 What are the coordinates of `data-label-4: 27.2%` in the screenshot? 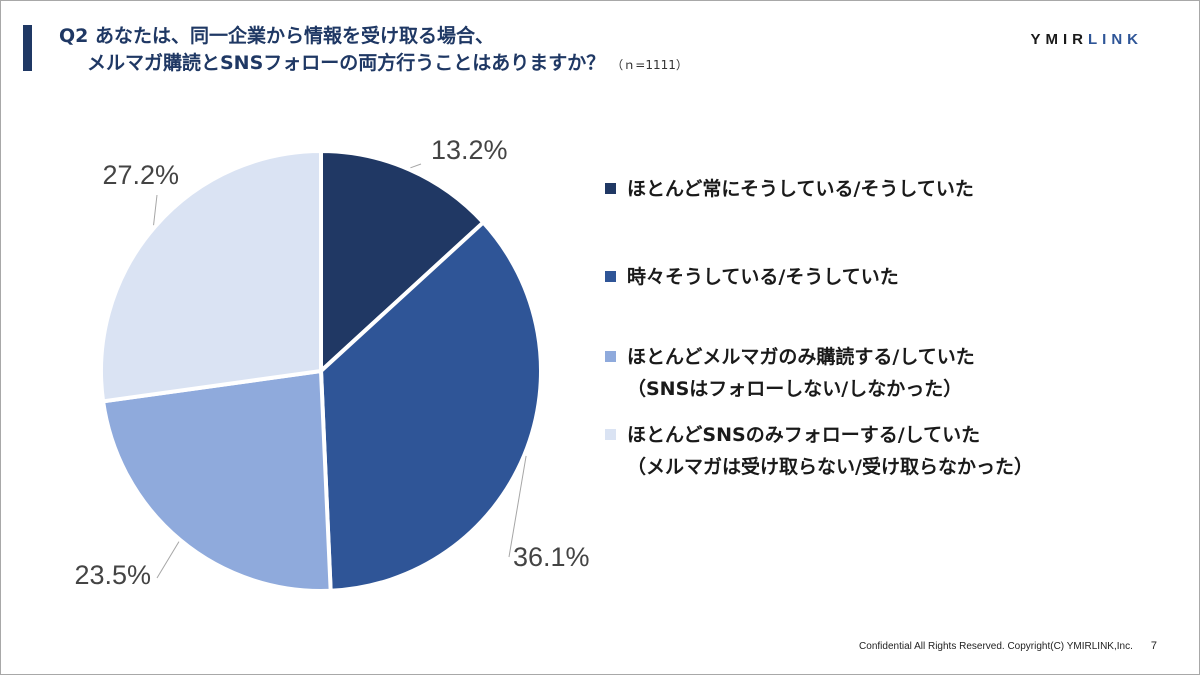 It's located at (140, 175).